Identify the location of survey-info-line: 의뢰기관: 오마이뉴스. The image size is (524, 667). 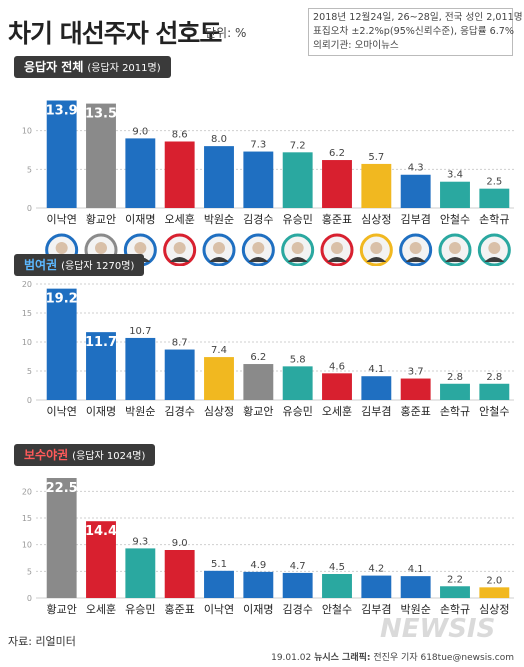
(356, 45).